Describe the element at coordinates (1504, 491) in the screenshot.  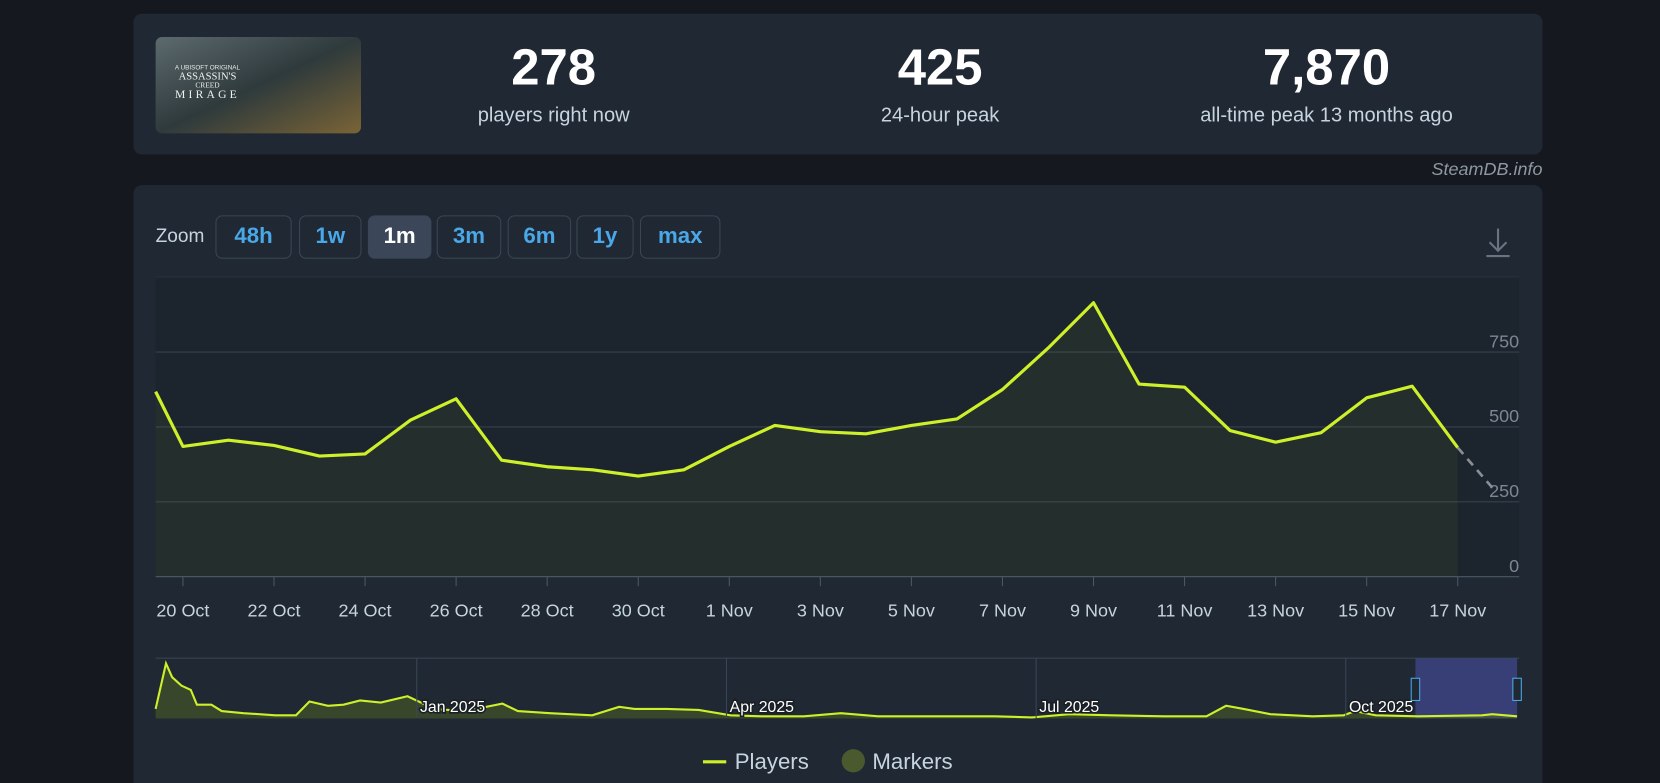
I see `y-tick-label: 250` at that location.